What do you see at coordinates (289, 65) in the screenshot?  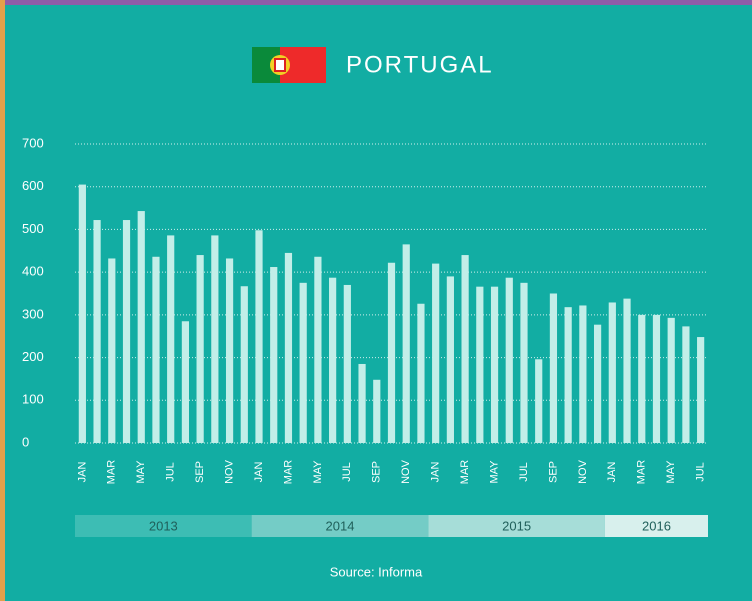 I see `flag` at bounding box center [289, 65].